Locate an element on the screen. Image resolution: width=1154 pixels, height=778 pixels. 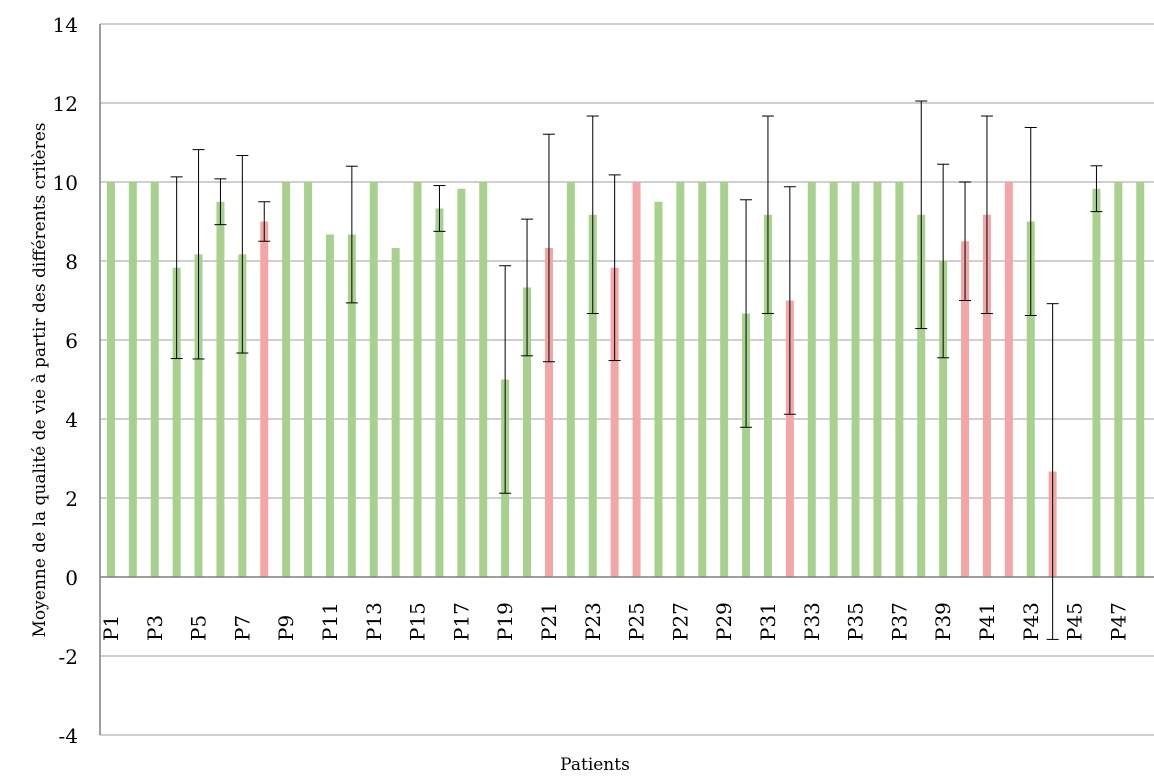
bar-P30 is located at coordinates (746, 445).